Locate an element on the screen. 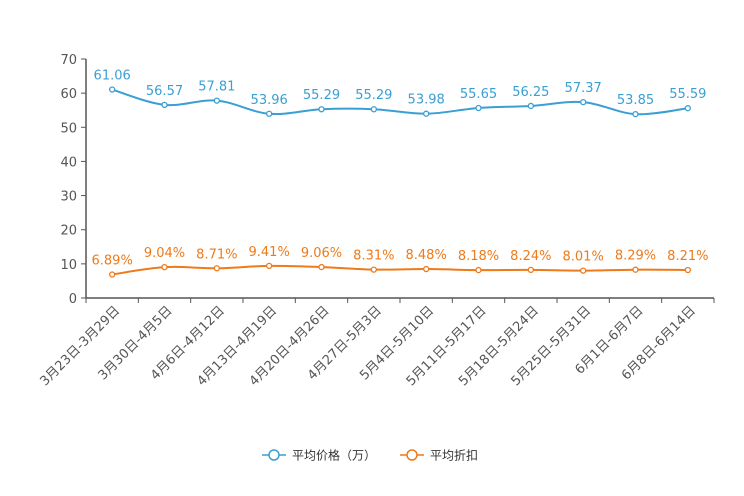 The image size is (744, 496). legend-label: 平均价格（万） is located at coordinates (334, 455).